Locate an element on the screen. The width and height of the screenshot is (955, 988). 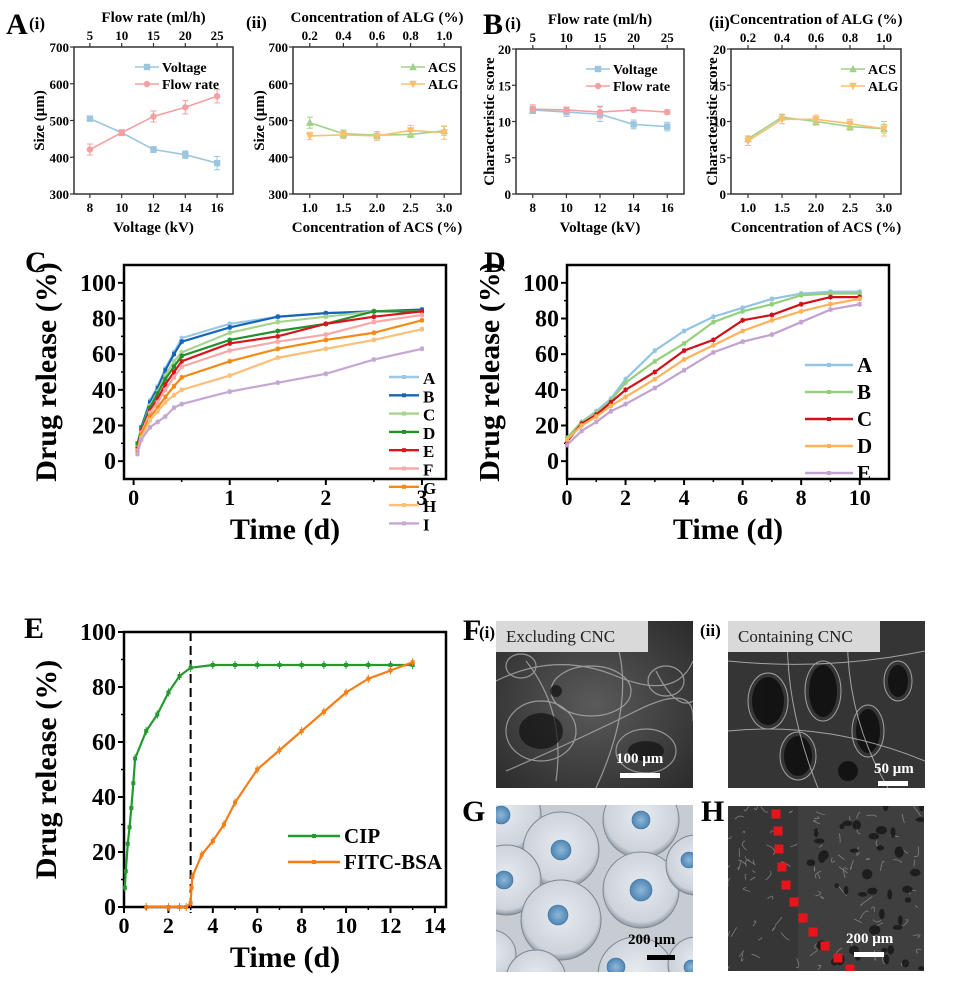
y-tick-label: 60 is located at coordinates (104, 355).